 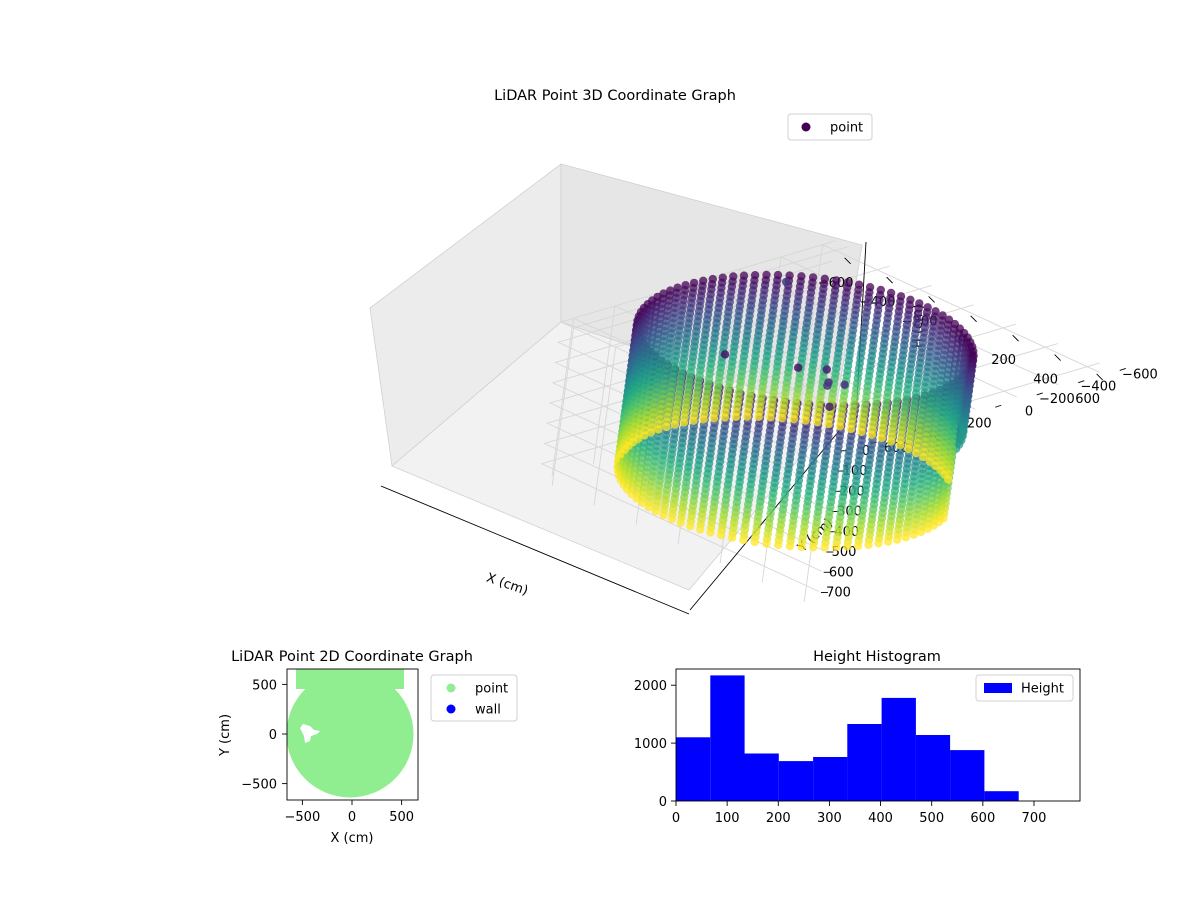 What do you see at coordinates (310, 733) in the screenshot?
I see `scatter2d-empty-region` at bounding box center [310, 733].